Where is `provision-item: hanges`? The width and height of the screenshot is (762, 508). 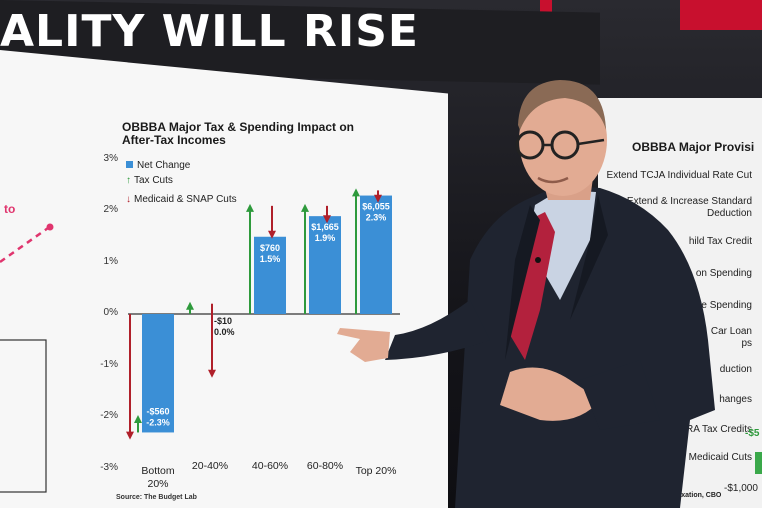 provision-item: hanges is located at coordinates (735, 399).